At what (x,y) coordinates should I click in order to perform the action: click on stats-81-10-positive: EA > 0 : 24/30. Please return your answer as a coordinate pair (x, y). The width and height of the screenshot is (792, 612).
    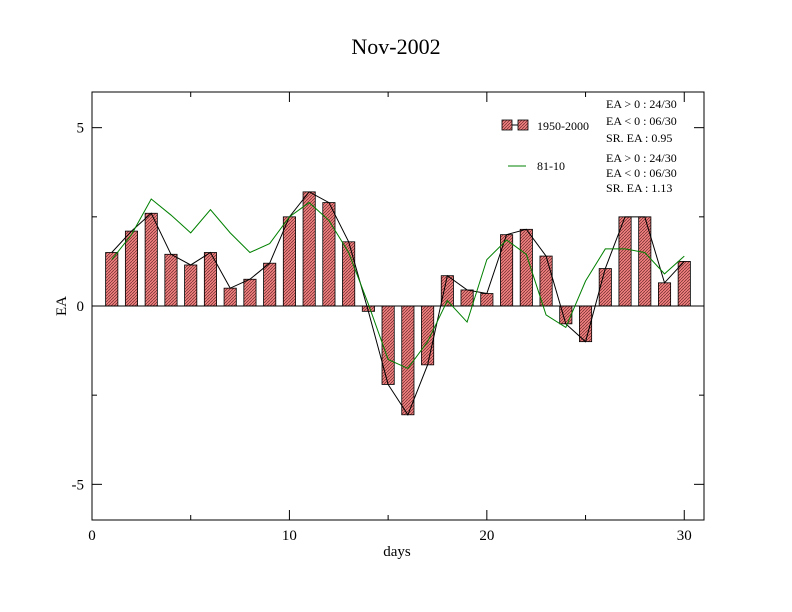
    Looking at the image, I should click on (641, 158).